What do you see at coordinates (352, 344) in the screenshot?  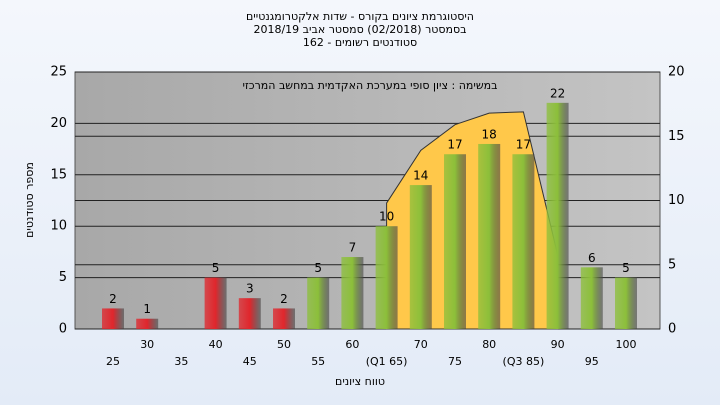 I see `x-tick-label: 60` at bounding box center [352, 344].